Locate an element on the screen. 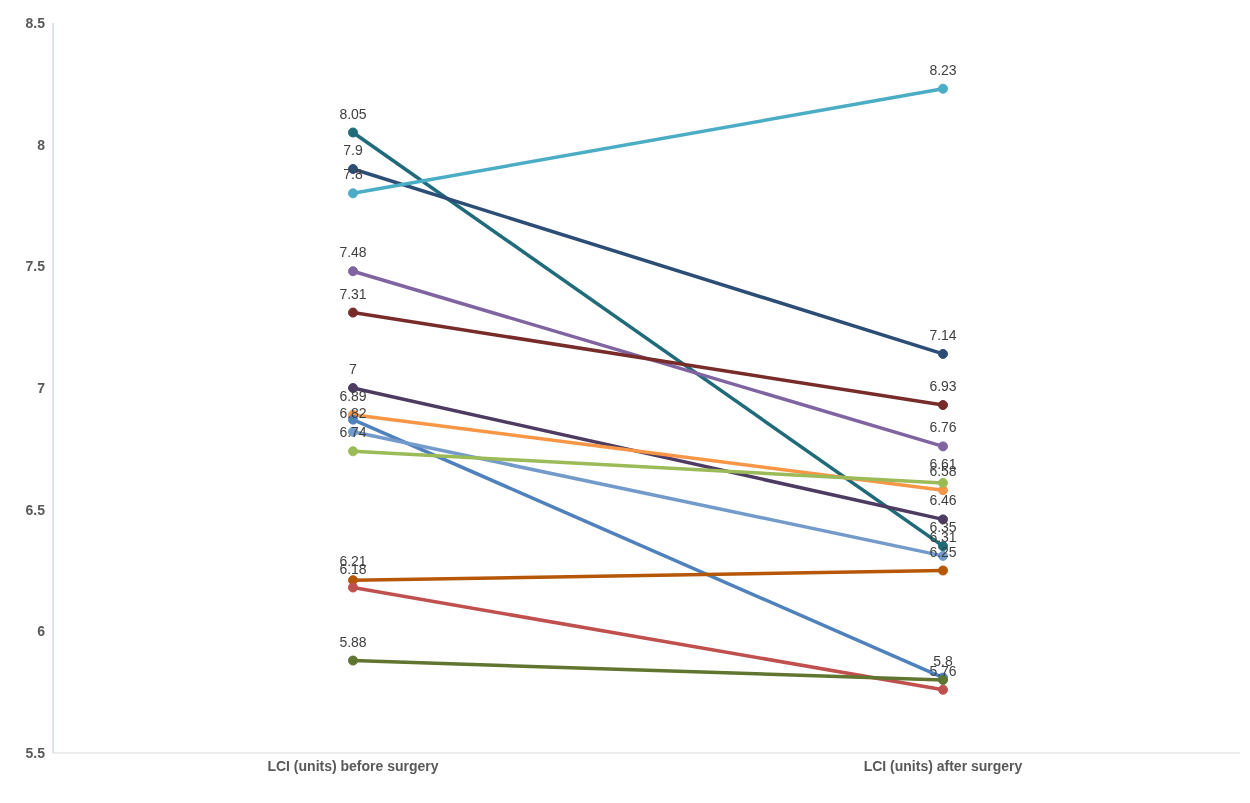  data-label: 7.9 is located at coordinates (353, 150).